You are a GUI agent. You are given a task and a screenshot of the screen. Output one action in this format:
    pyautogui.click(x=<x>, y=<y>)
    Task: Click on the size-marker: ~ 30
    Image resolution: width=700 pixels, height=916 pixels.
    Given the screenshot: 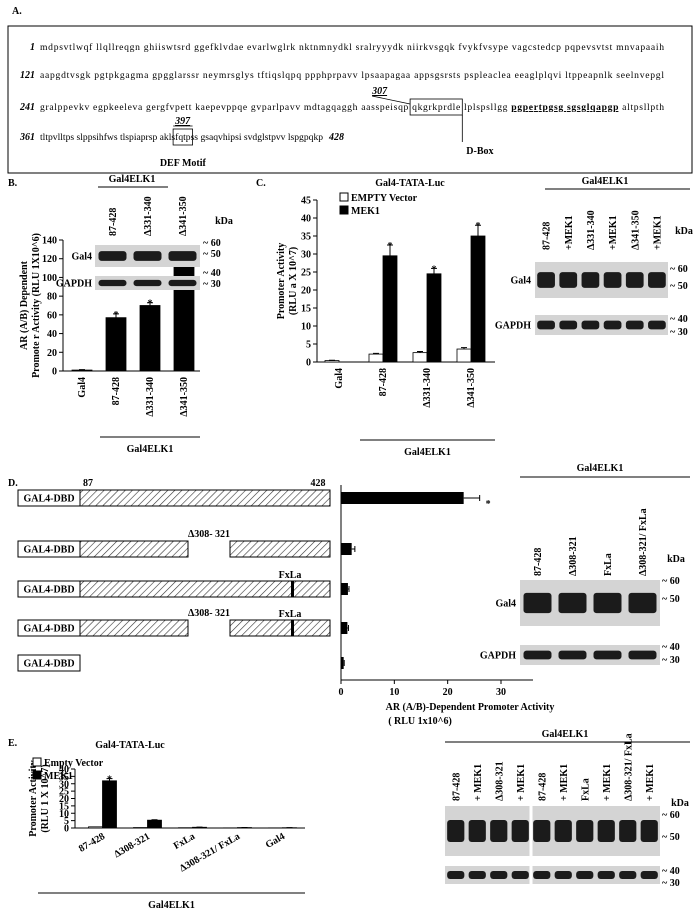 What is the action you would take?
    pyautogui.click(x=212, y=284)
    